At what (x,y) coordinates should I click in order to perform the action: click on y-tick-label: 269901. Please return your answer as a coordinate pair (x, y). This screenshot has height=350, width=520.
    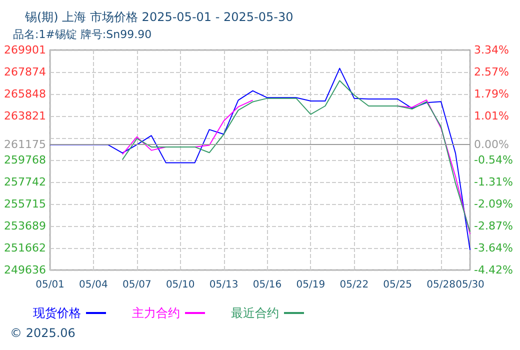
    Looking at the image, I should click on (25, 50).